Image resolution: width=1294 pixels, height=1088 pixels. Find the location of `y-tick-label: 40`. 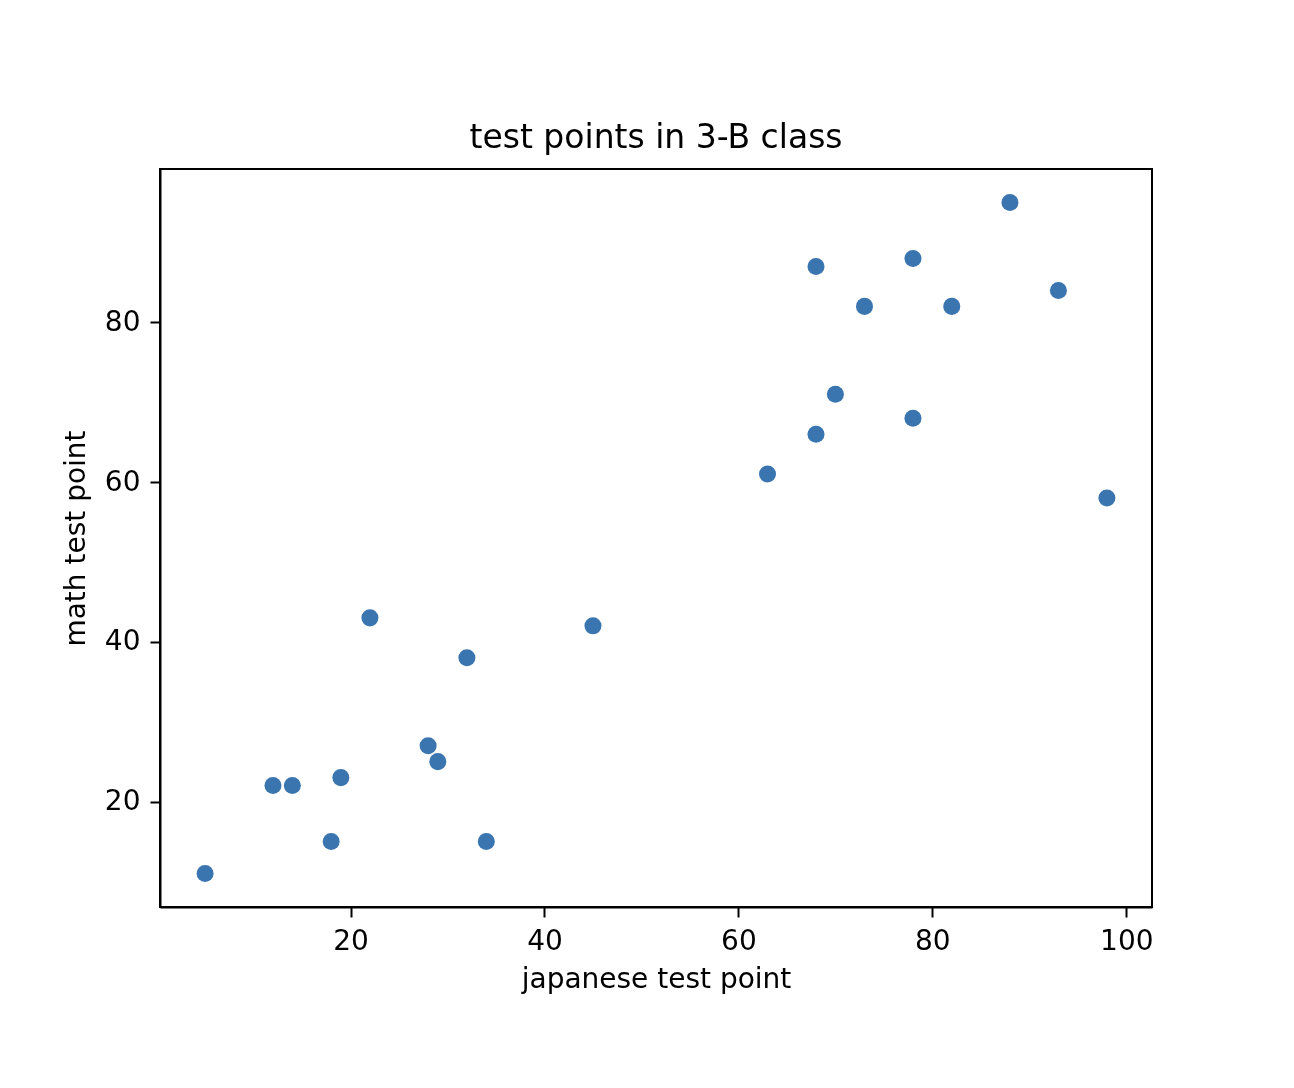

y-tick-label: 40 is located at coordinates (122, 641).